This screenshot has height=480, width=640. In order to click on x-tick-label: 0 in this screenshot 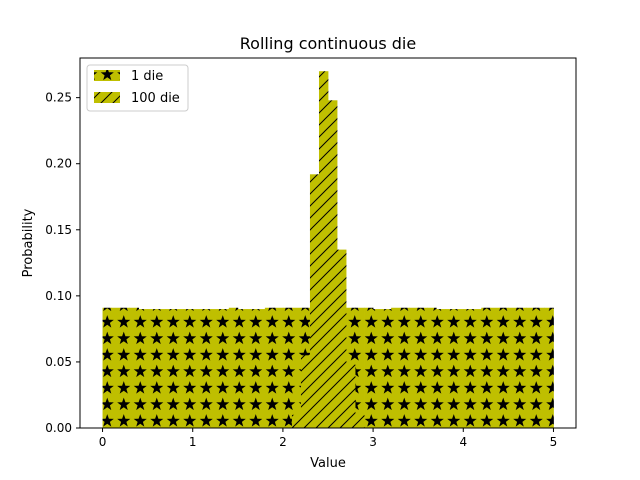, I will do `click(103, 442)`.